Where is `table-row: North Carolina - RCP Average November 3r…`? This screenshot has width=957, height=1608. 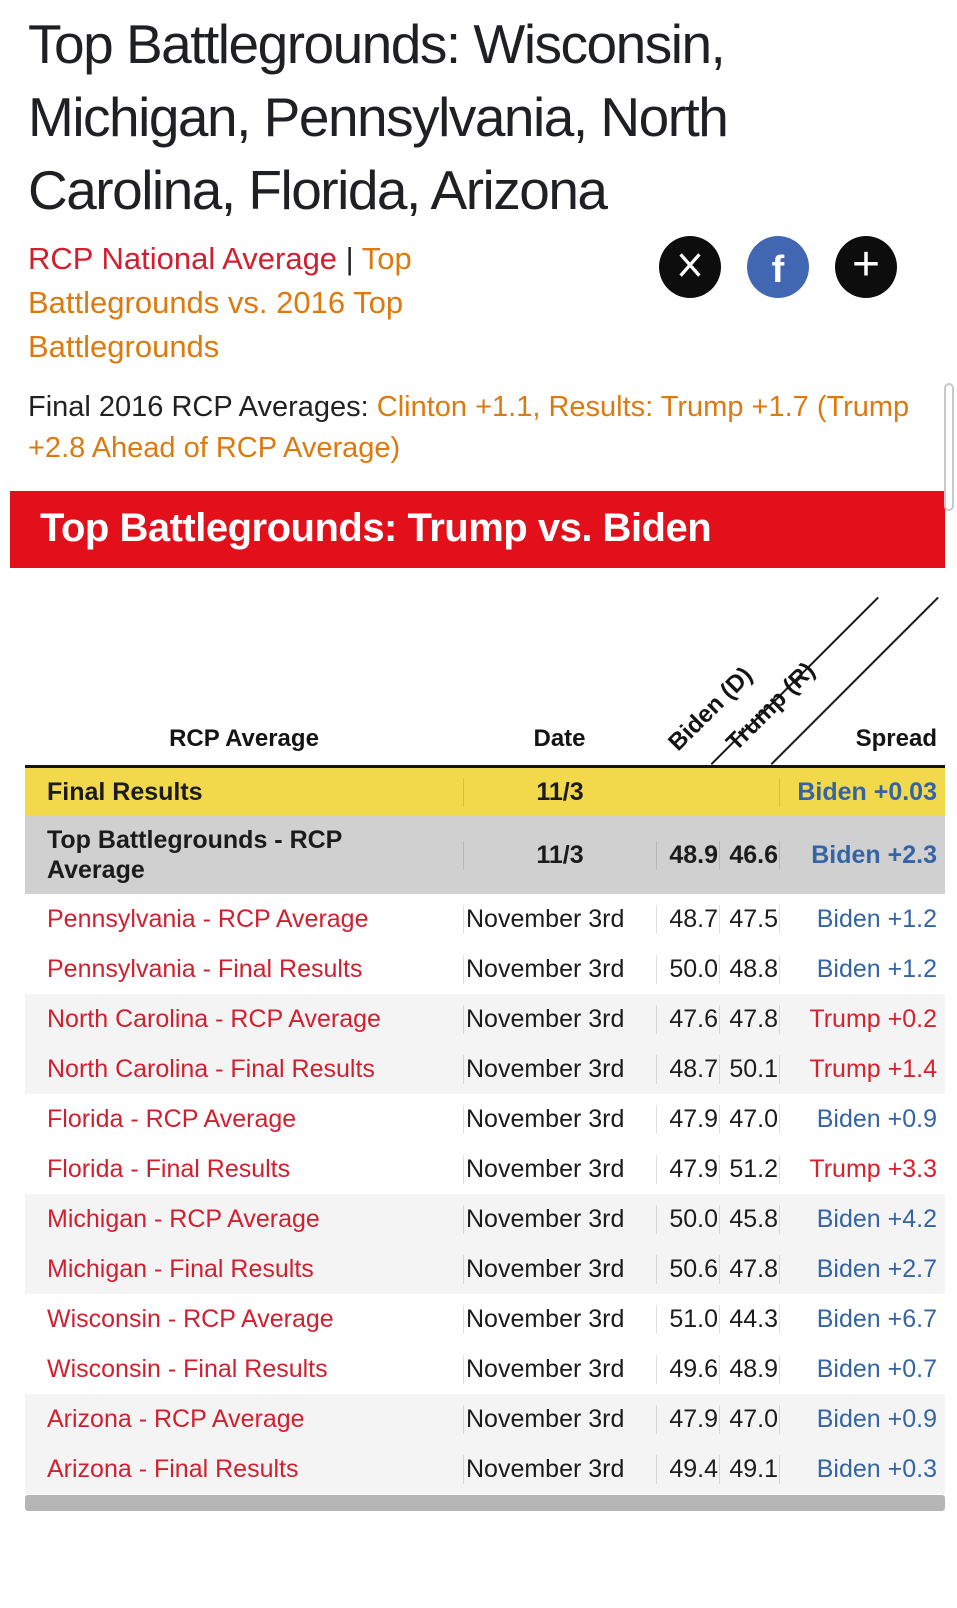 table-row: North Carolina - RCP Average November 3r… is located at coordinates (485, 1019).